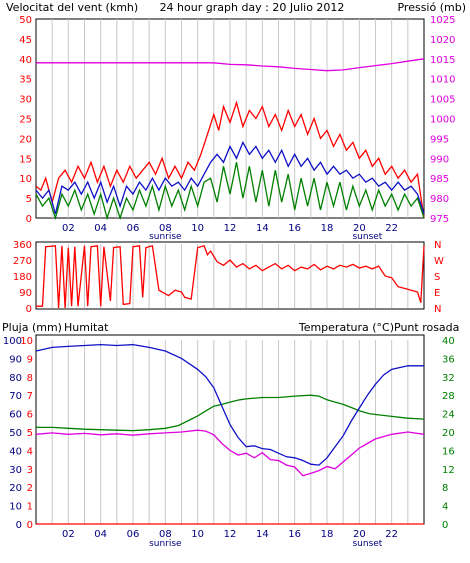 This screenshot has height=563, width=470. I want to click on compass-tick: W, so click(439, 261).